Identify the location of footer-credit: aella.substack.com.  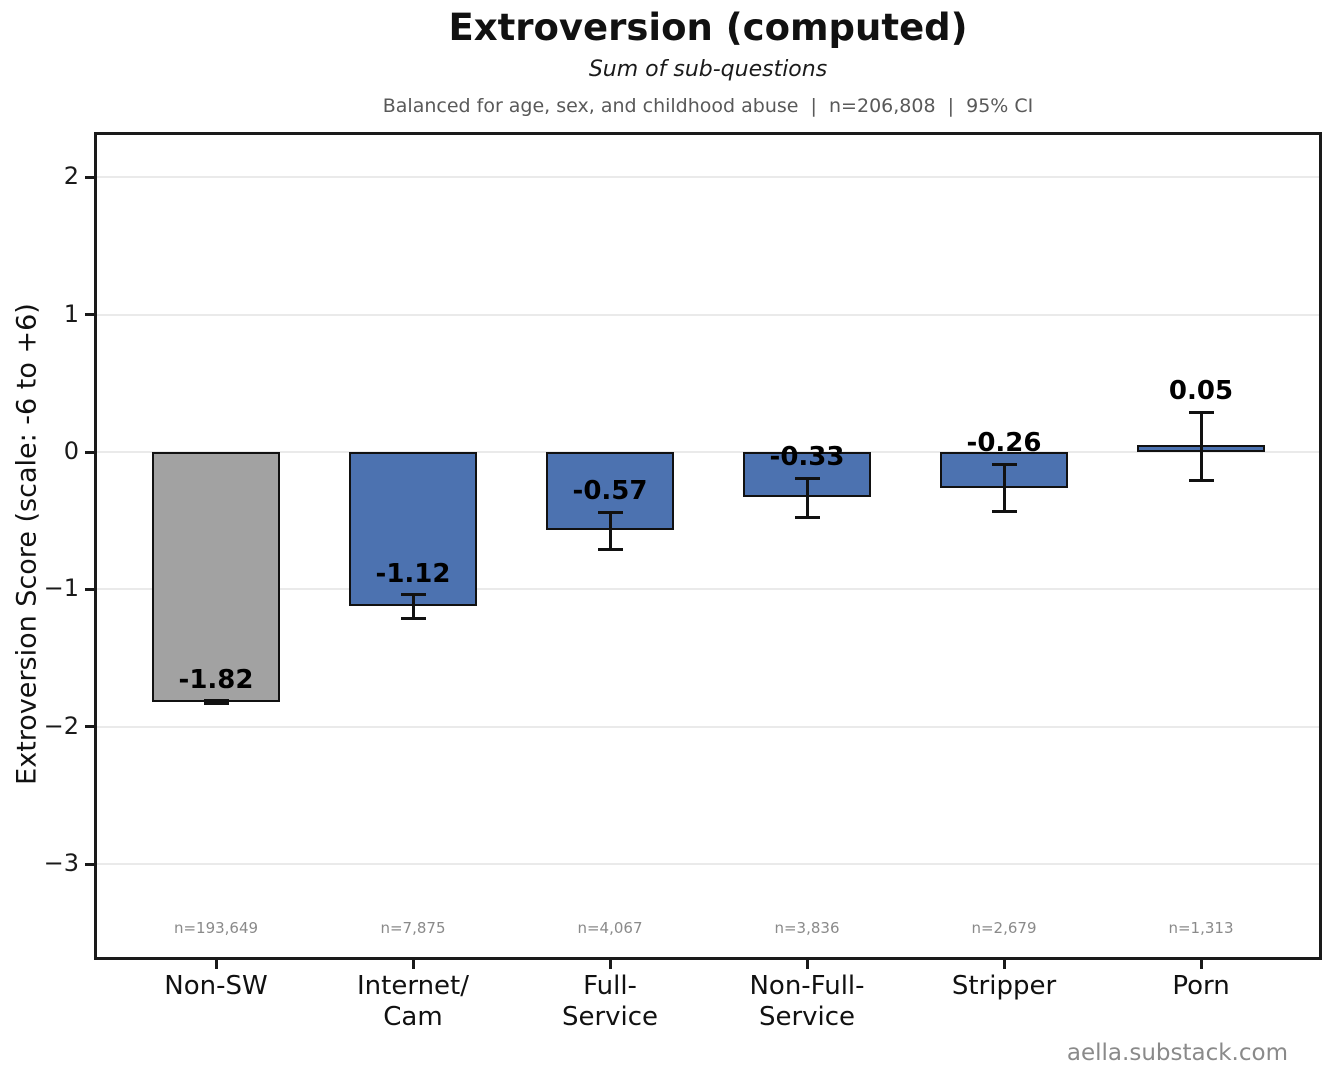
(1177, 1053).